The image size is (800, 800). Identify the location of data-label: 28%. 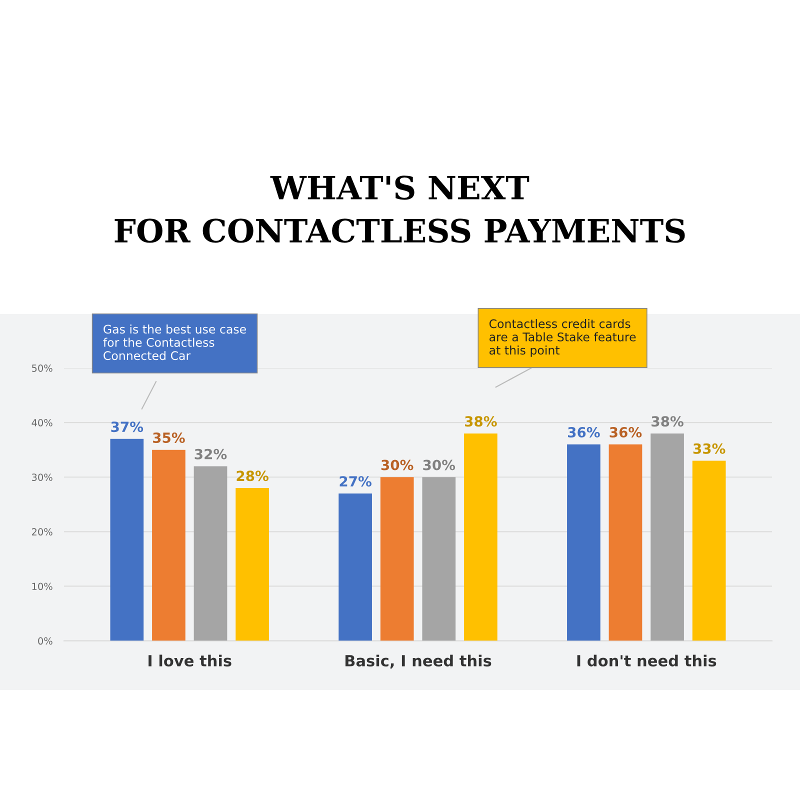
(252, 476).